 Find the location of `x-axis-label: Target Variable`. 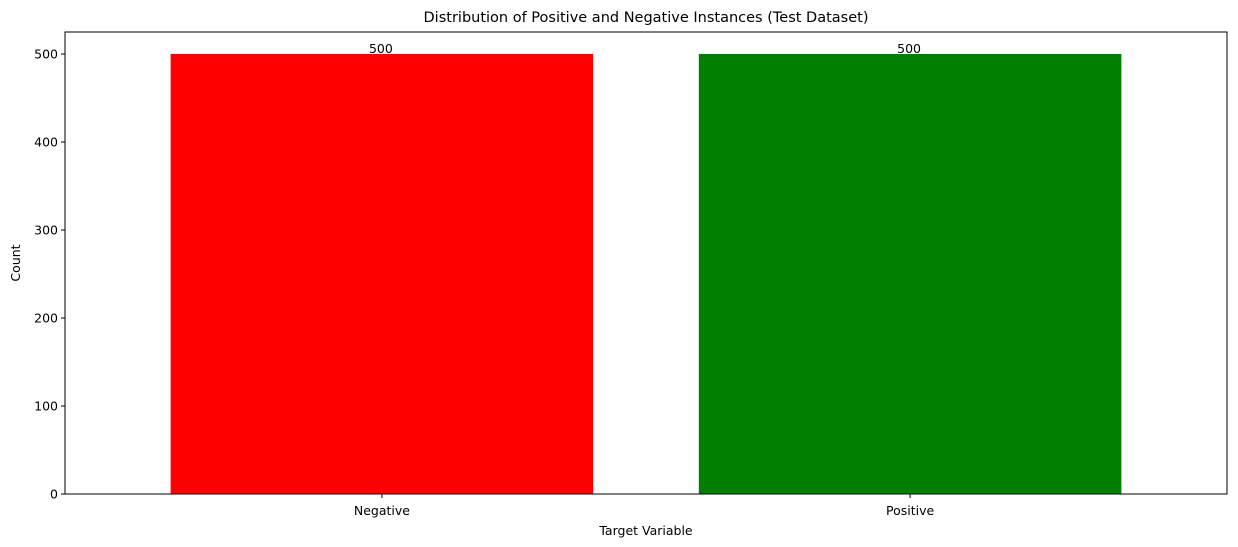

x-axis-label: Target Variable is located at coordinates (645, 530).